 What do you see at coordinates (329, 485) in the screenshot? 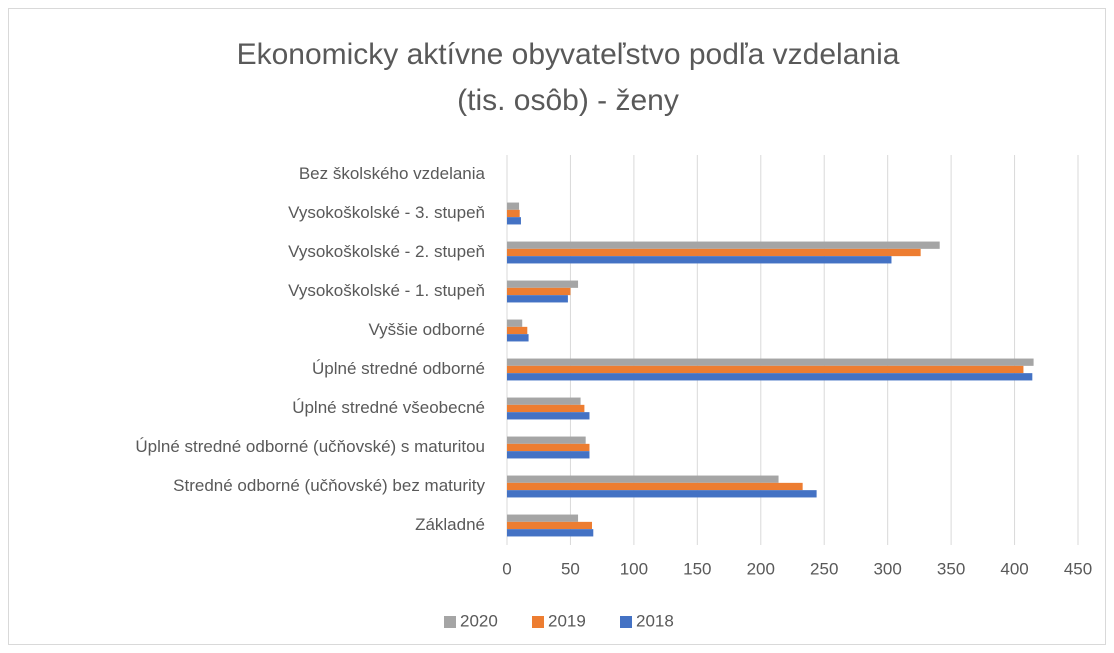
I see `y-tick-label: Stredné odborné (učňovské) bez maturity` at bounding box center [329, 485].